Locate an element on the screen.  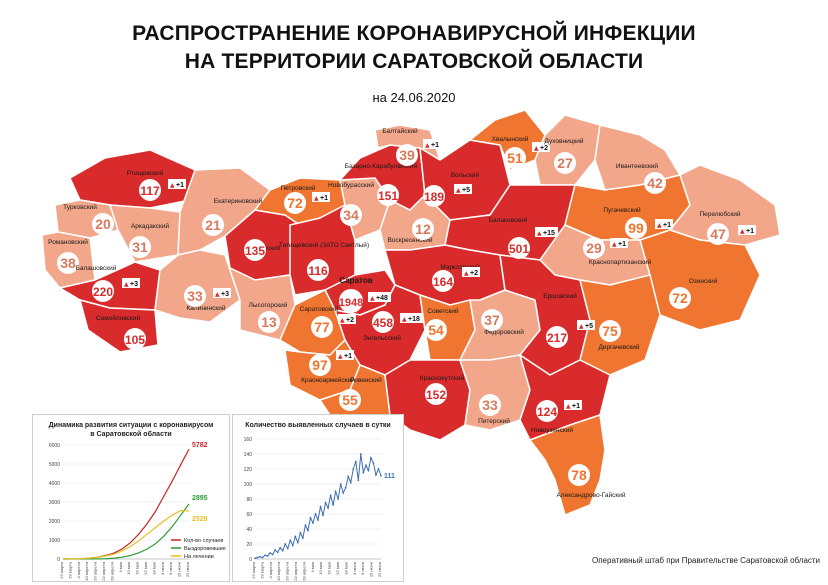
case-count: 105 is located at coordinates (135, 340).